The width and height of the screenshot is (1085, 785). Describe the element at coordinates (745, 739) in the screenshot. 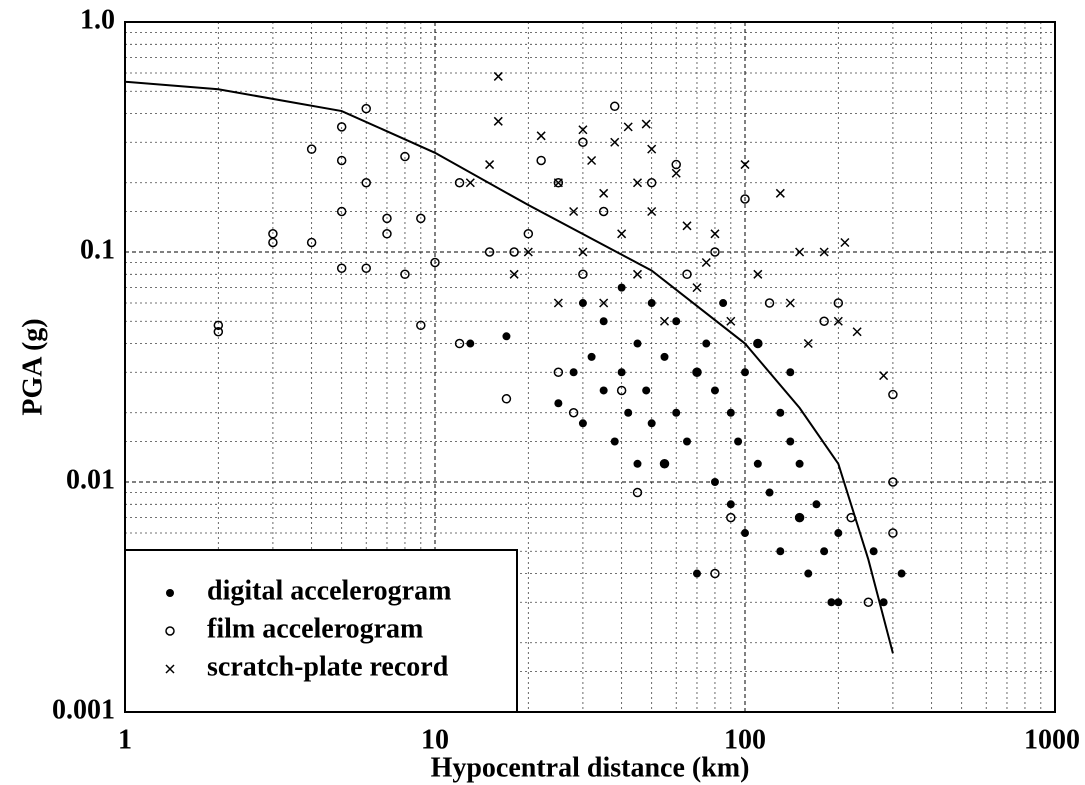

I see `x-tick-label: 100` at that location.